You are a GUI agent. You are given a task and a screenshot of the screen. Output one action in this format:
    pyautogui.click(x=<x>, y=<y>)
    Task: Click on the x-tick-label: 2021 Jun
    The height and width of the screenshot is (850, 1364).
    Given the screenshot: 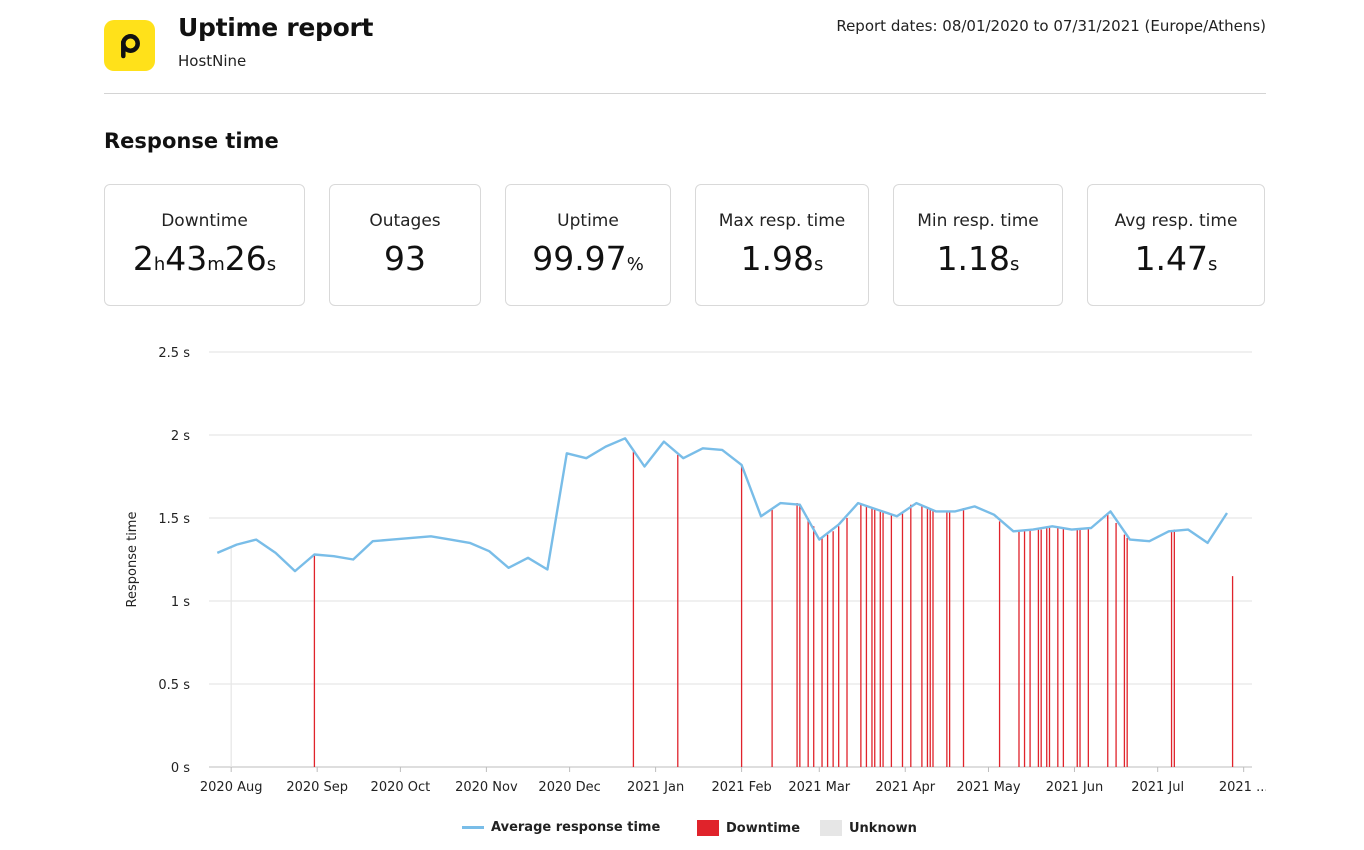 What is the action you would take?
    pyautogui.click(x=1075, y=787)
    